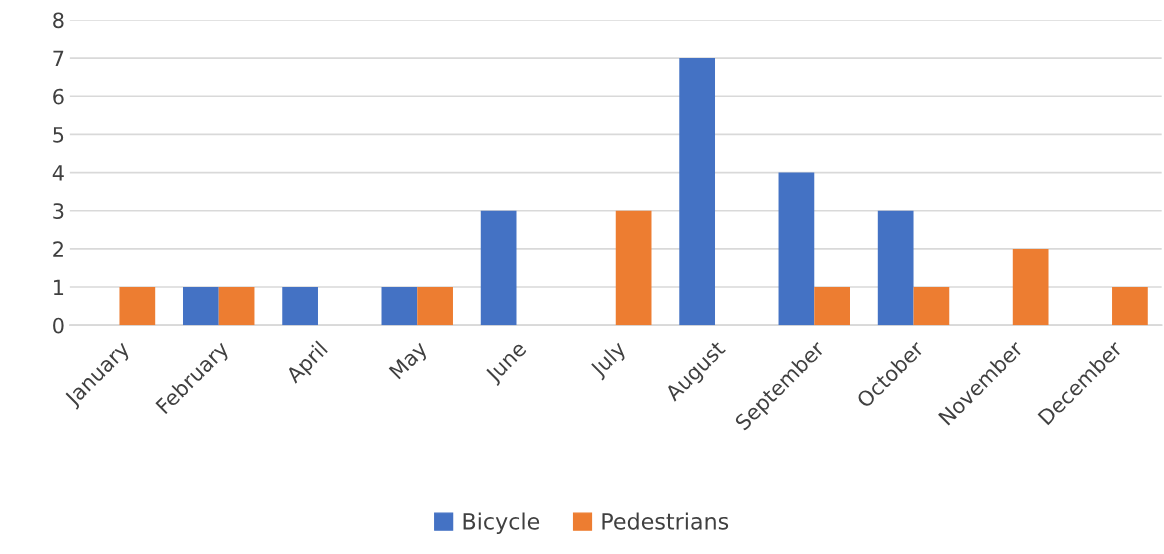 The width and height of the screenshot is (1164, 554). I want to click on y-tick-label: 3, so click(58, 211).